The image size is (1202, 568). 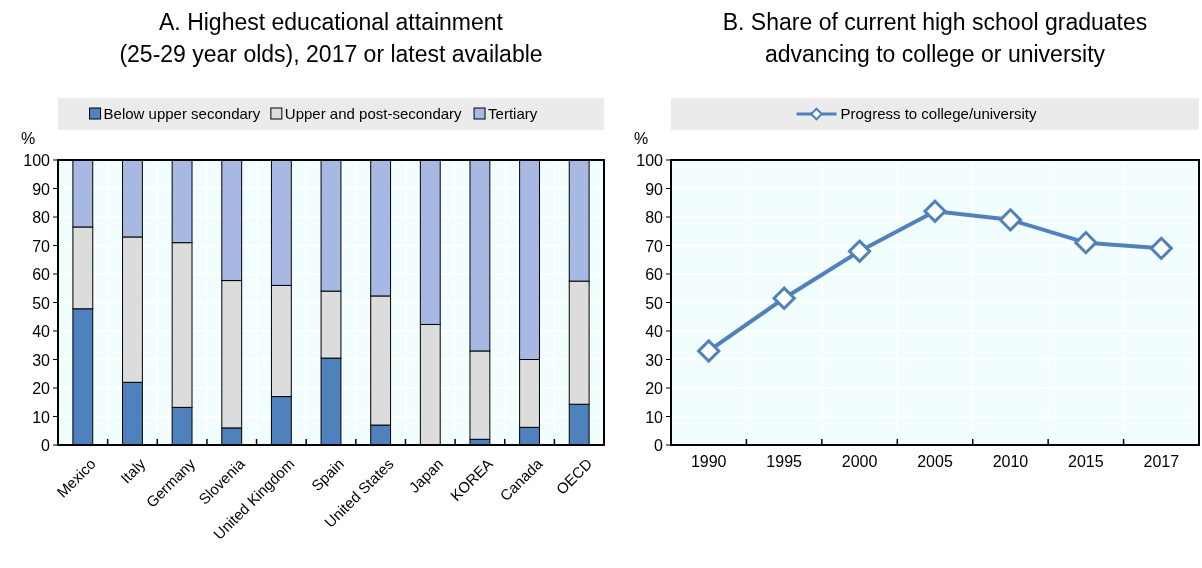 I want to click on chart-title: B. Share of current high school graduates advancing to college or university, so click(x=935, y=38).